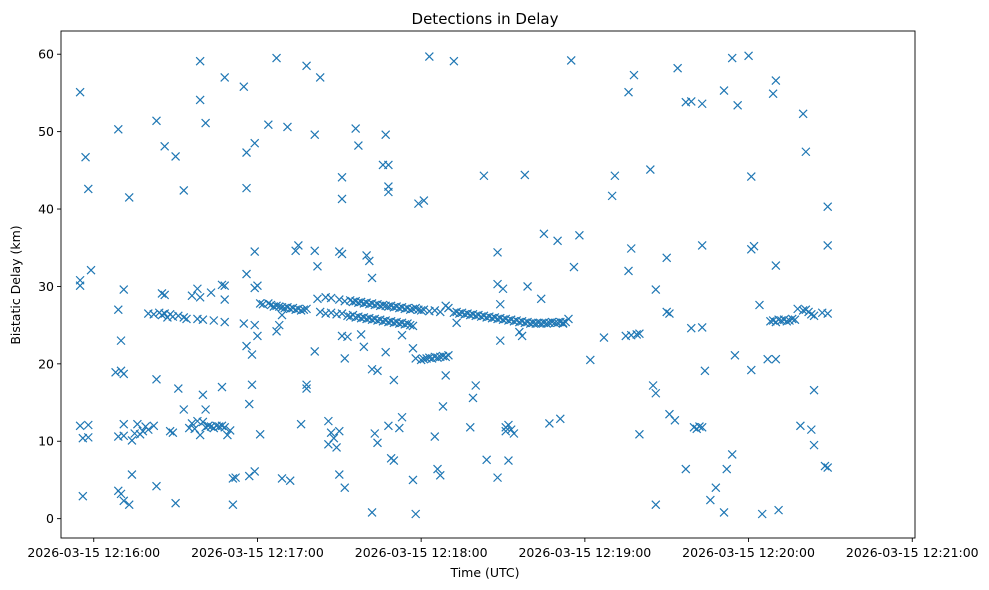 The height and width of the screenshot is (590, 989). Describe the element at coordinates (421, 552) in the screenshot. I see `x-tick-label: 2026-03-15 12:18:00` at that location.